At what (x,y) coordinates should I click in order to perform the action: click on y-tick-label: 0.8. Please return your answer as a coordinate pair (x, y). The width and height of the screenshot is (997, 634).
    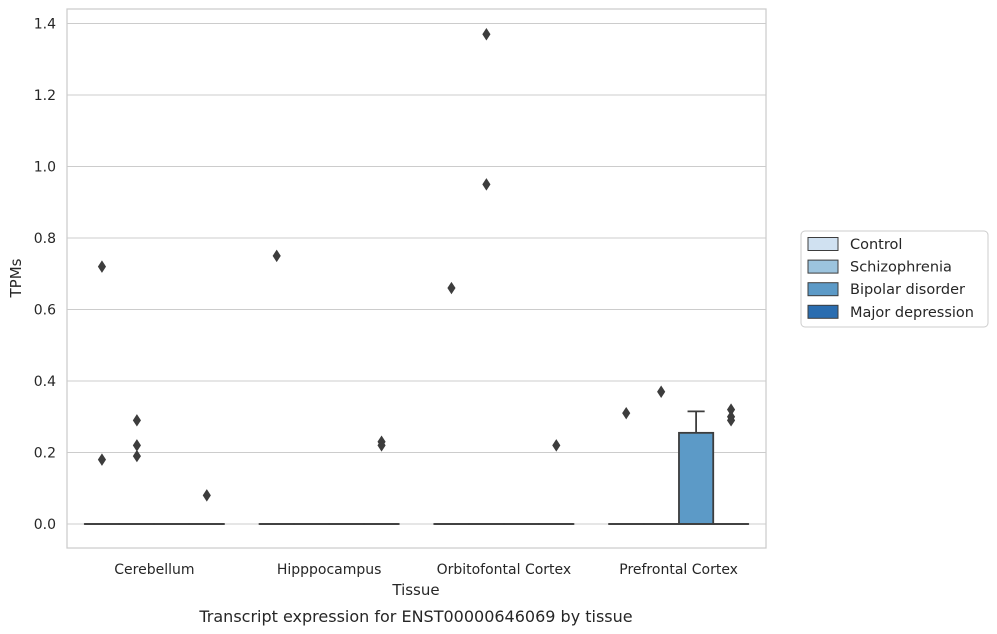
    Looking at the image, I should click on (45, 239).